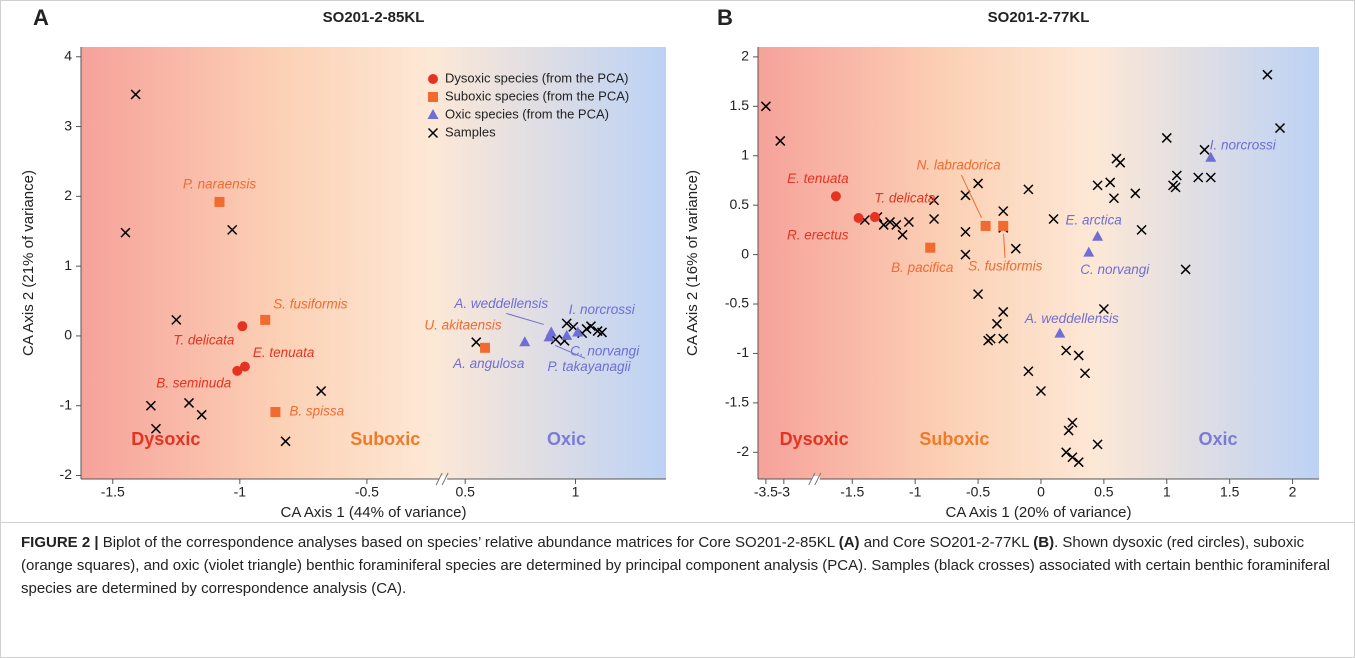 The height and width of the screenshot is (658, 1355). I want to click on y-tick-label: -1.5, so click(737, 402).